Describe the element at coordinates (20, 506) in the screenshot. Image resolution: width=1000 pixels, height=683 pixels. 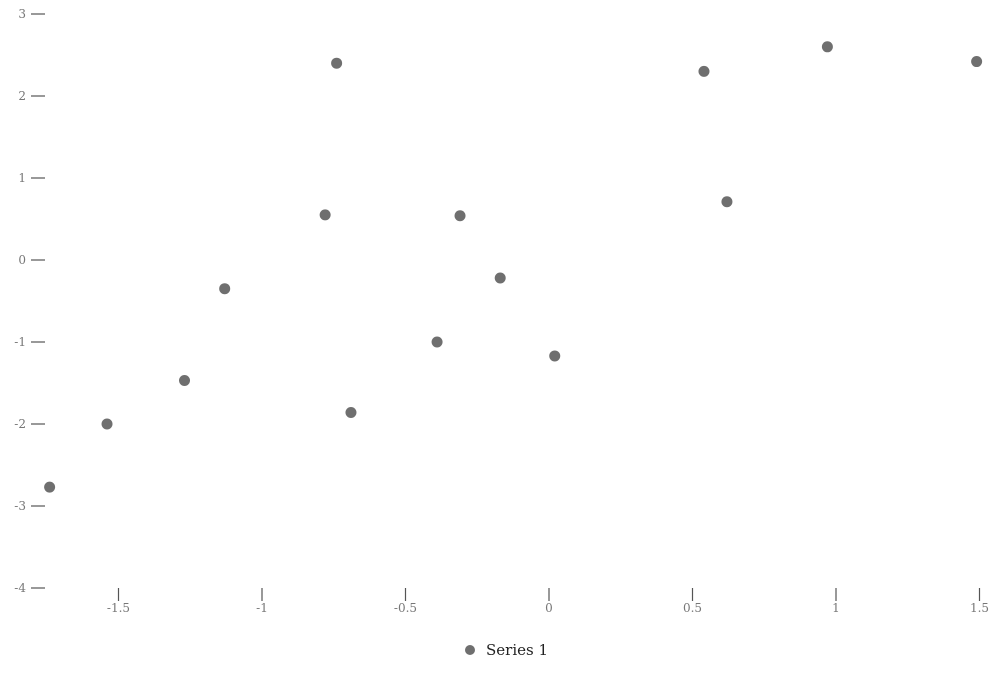
I see `y-tick-label: -3` at that location.